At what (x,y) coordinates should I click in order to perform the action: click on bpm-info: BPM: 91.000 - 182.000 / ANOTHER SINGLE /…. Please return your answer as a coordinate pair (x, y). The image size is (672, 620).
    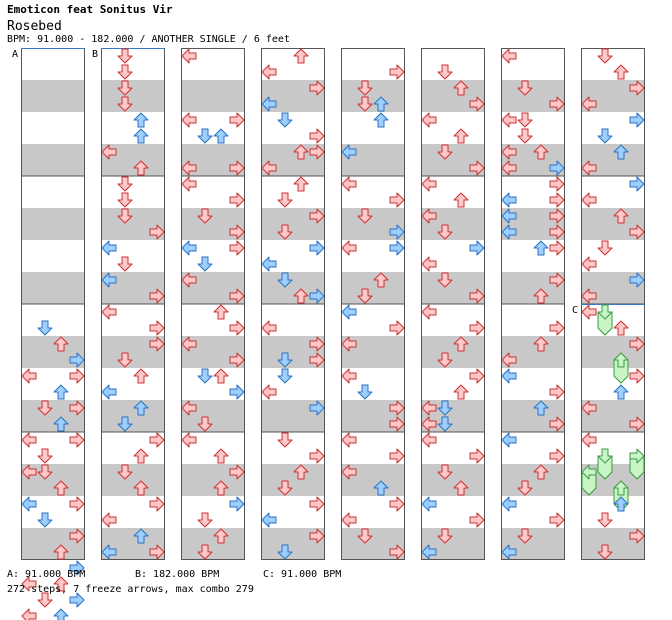
    Looking at the image, I should click on (148, 39).